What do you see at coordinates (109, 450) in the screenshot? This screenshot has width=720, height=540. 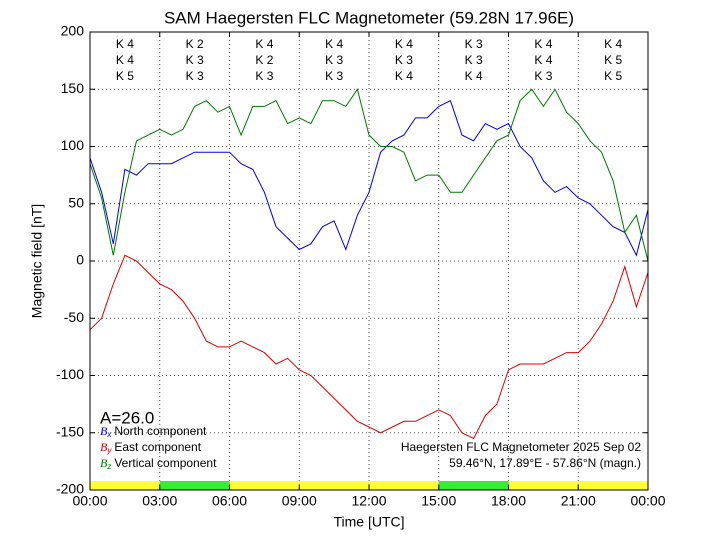 I see `legend-subscript: y` at bounding box center [109, 450].